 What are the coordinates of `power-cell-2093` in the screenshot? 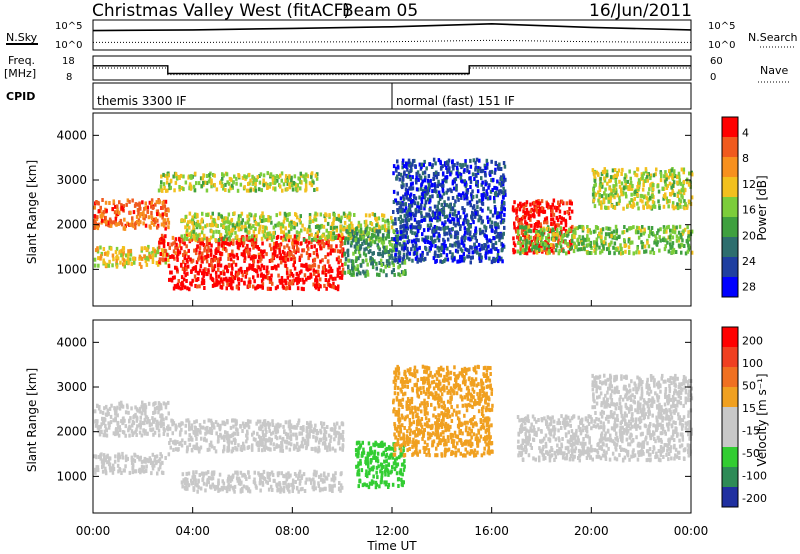 It's located at (405, 271).